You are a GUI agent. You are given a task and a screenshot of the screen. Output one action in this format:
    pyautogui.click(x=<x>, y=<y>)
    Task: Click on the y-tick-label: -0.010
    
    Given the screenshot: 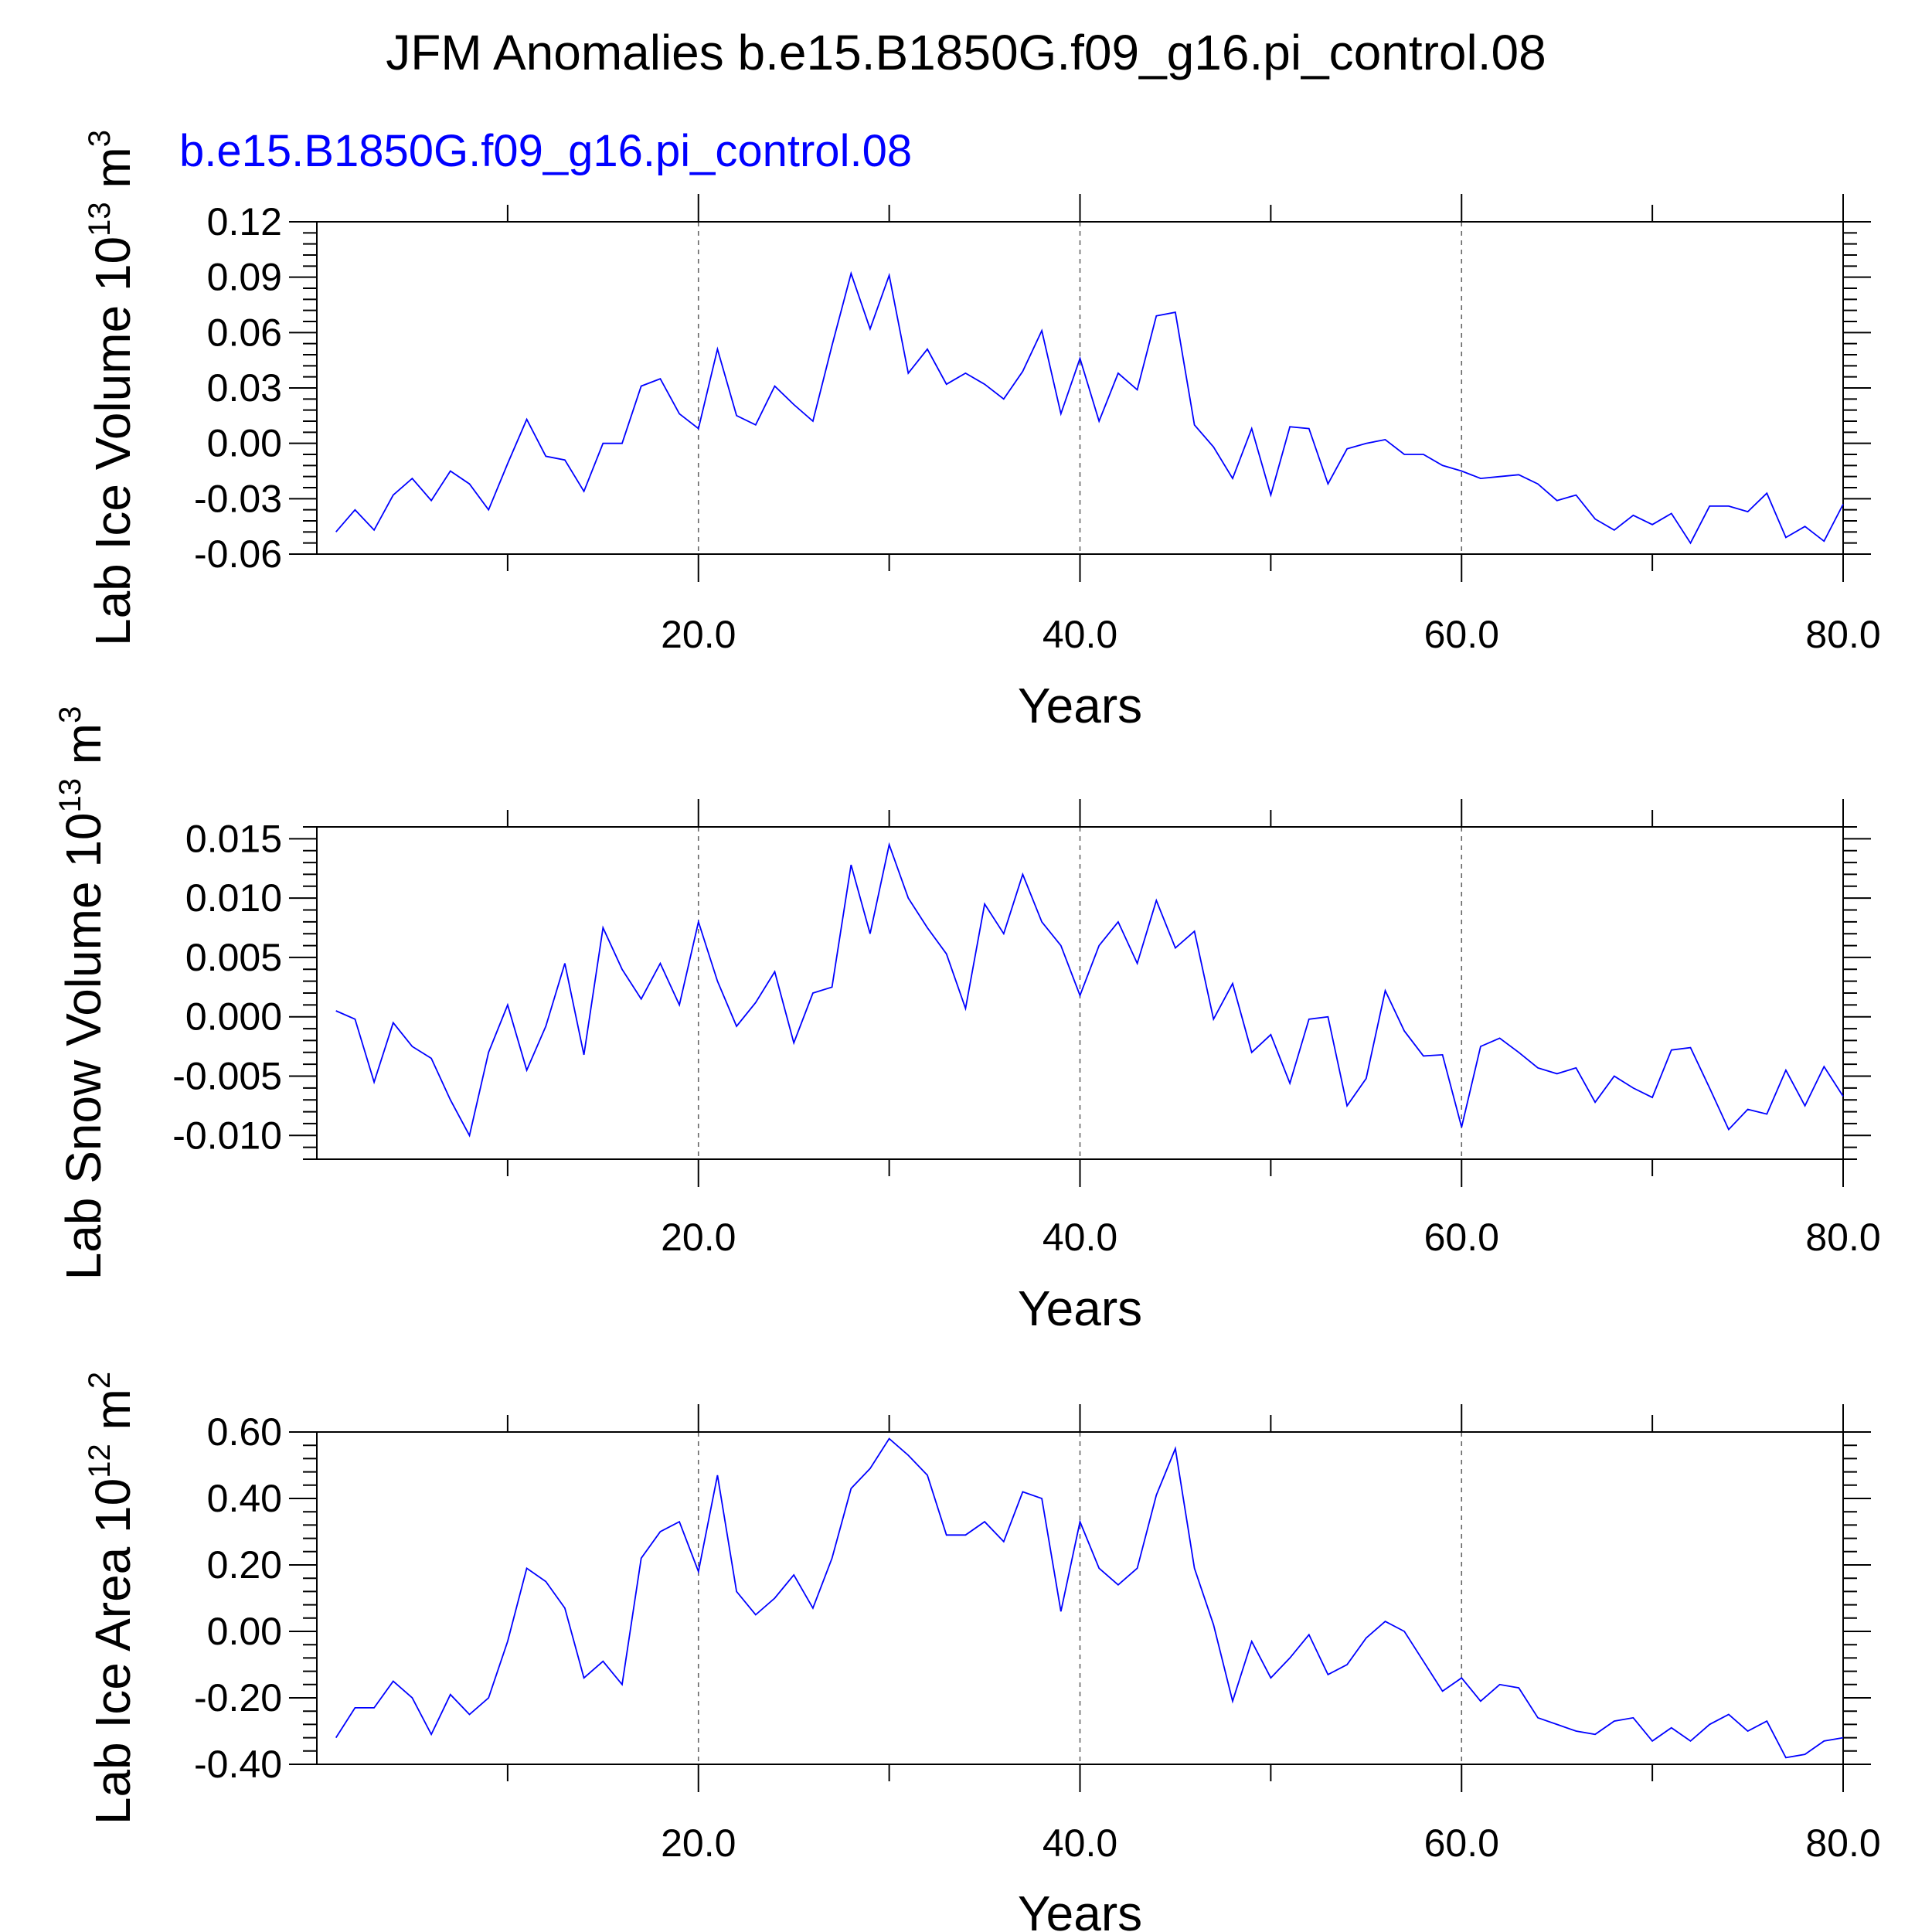 What is the action you would take?
    pyautogui.click(x=227, y=1135)
    